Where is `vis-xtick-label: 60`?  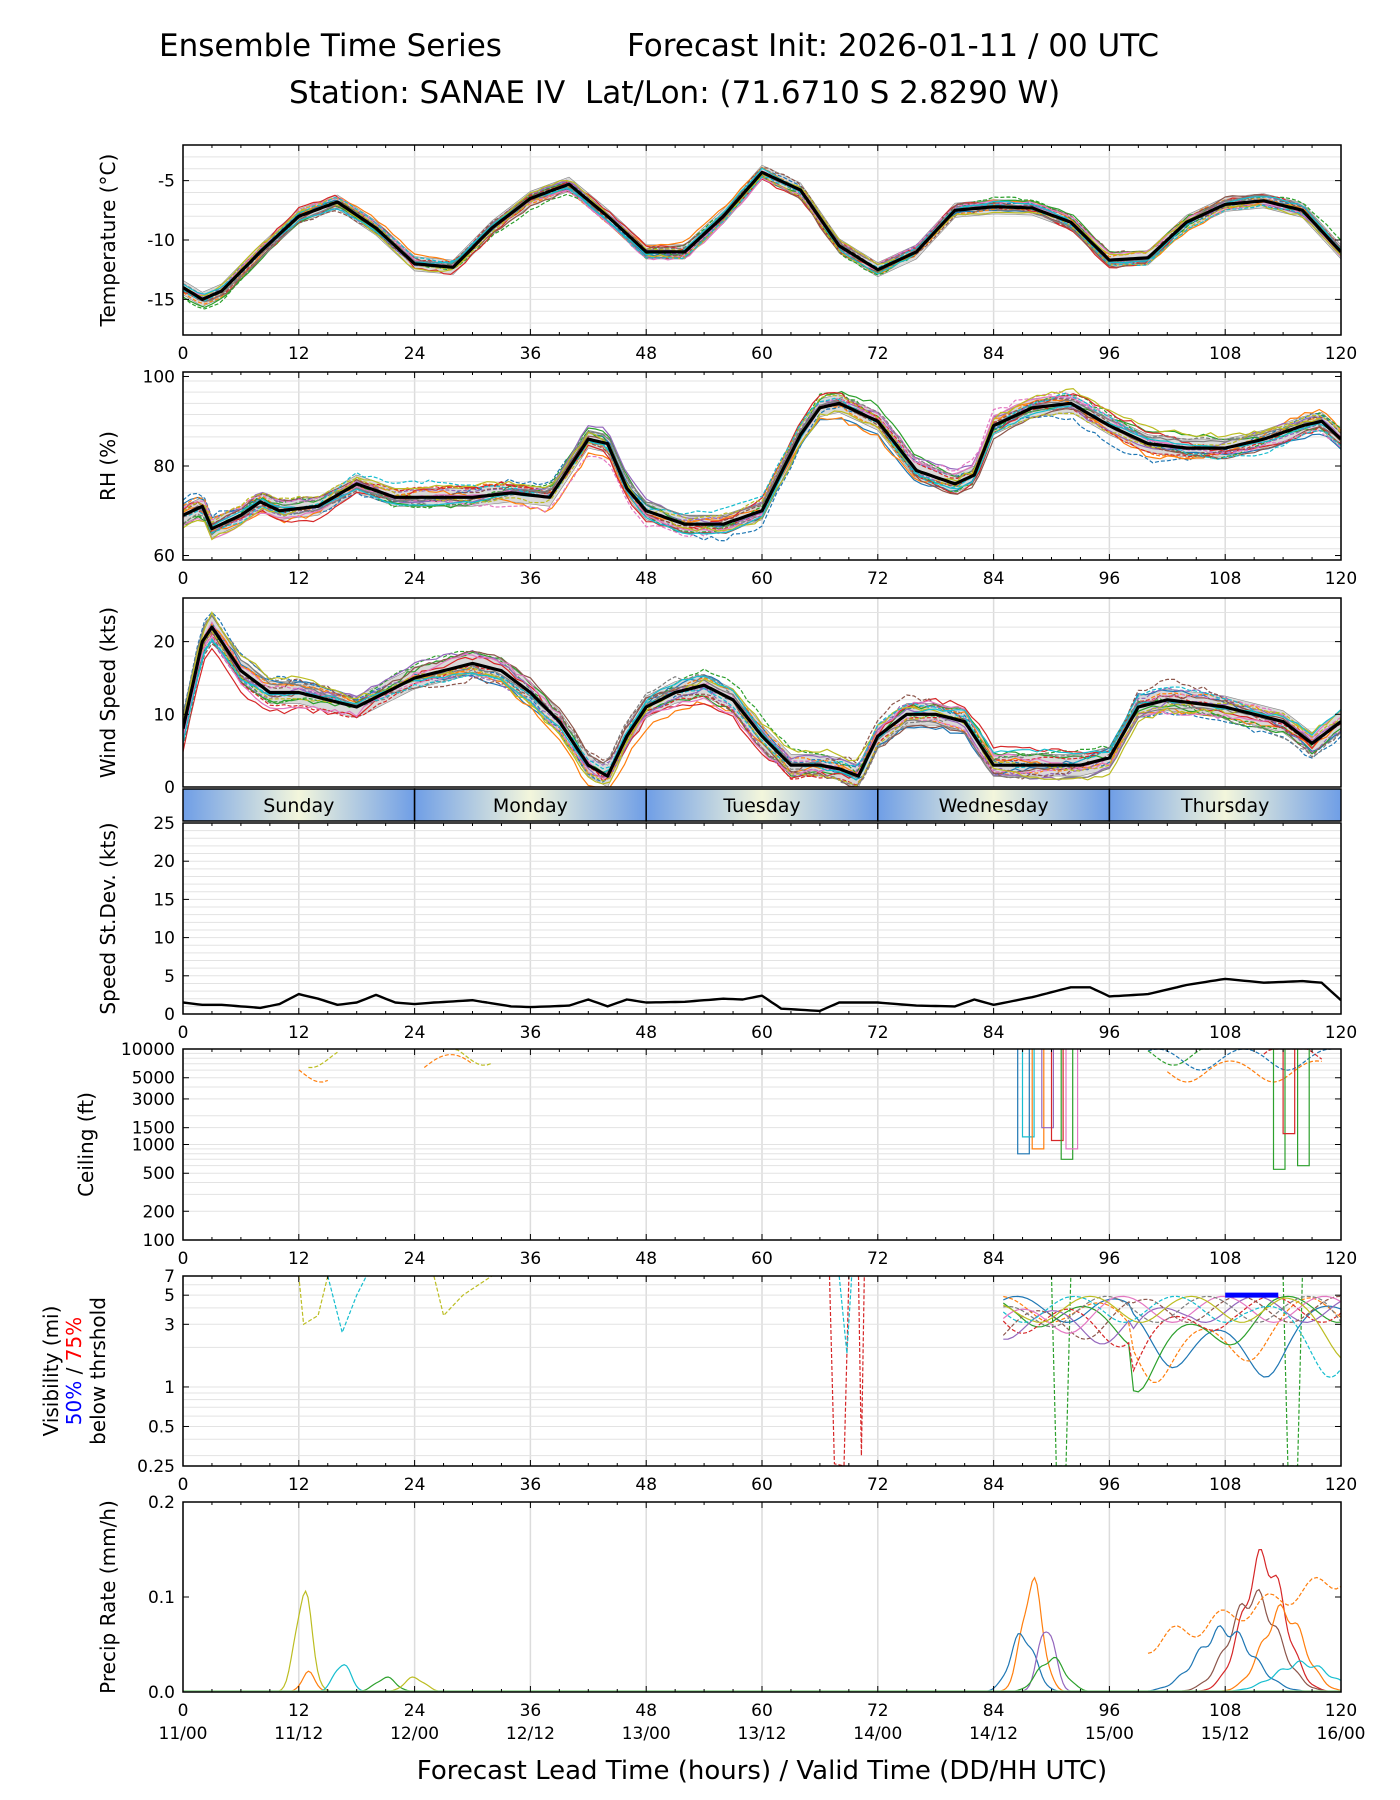 vis-xtick-label: 60 is located at coordinates (762, 1485).